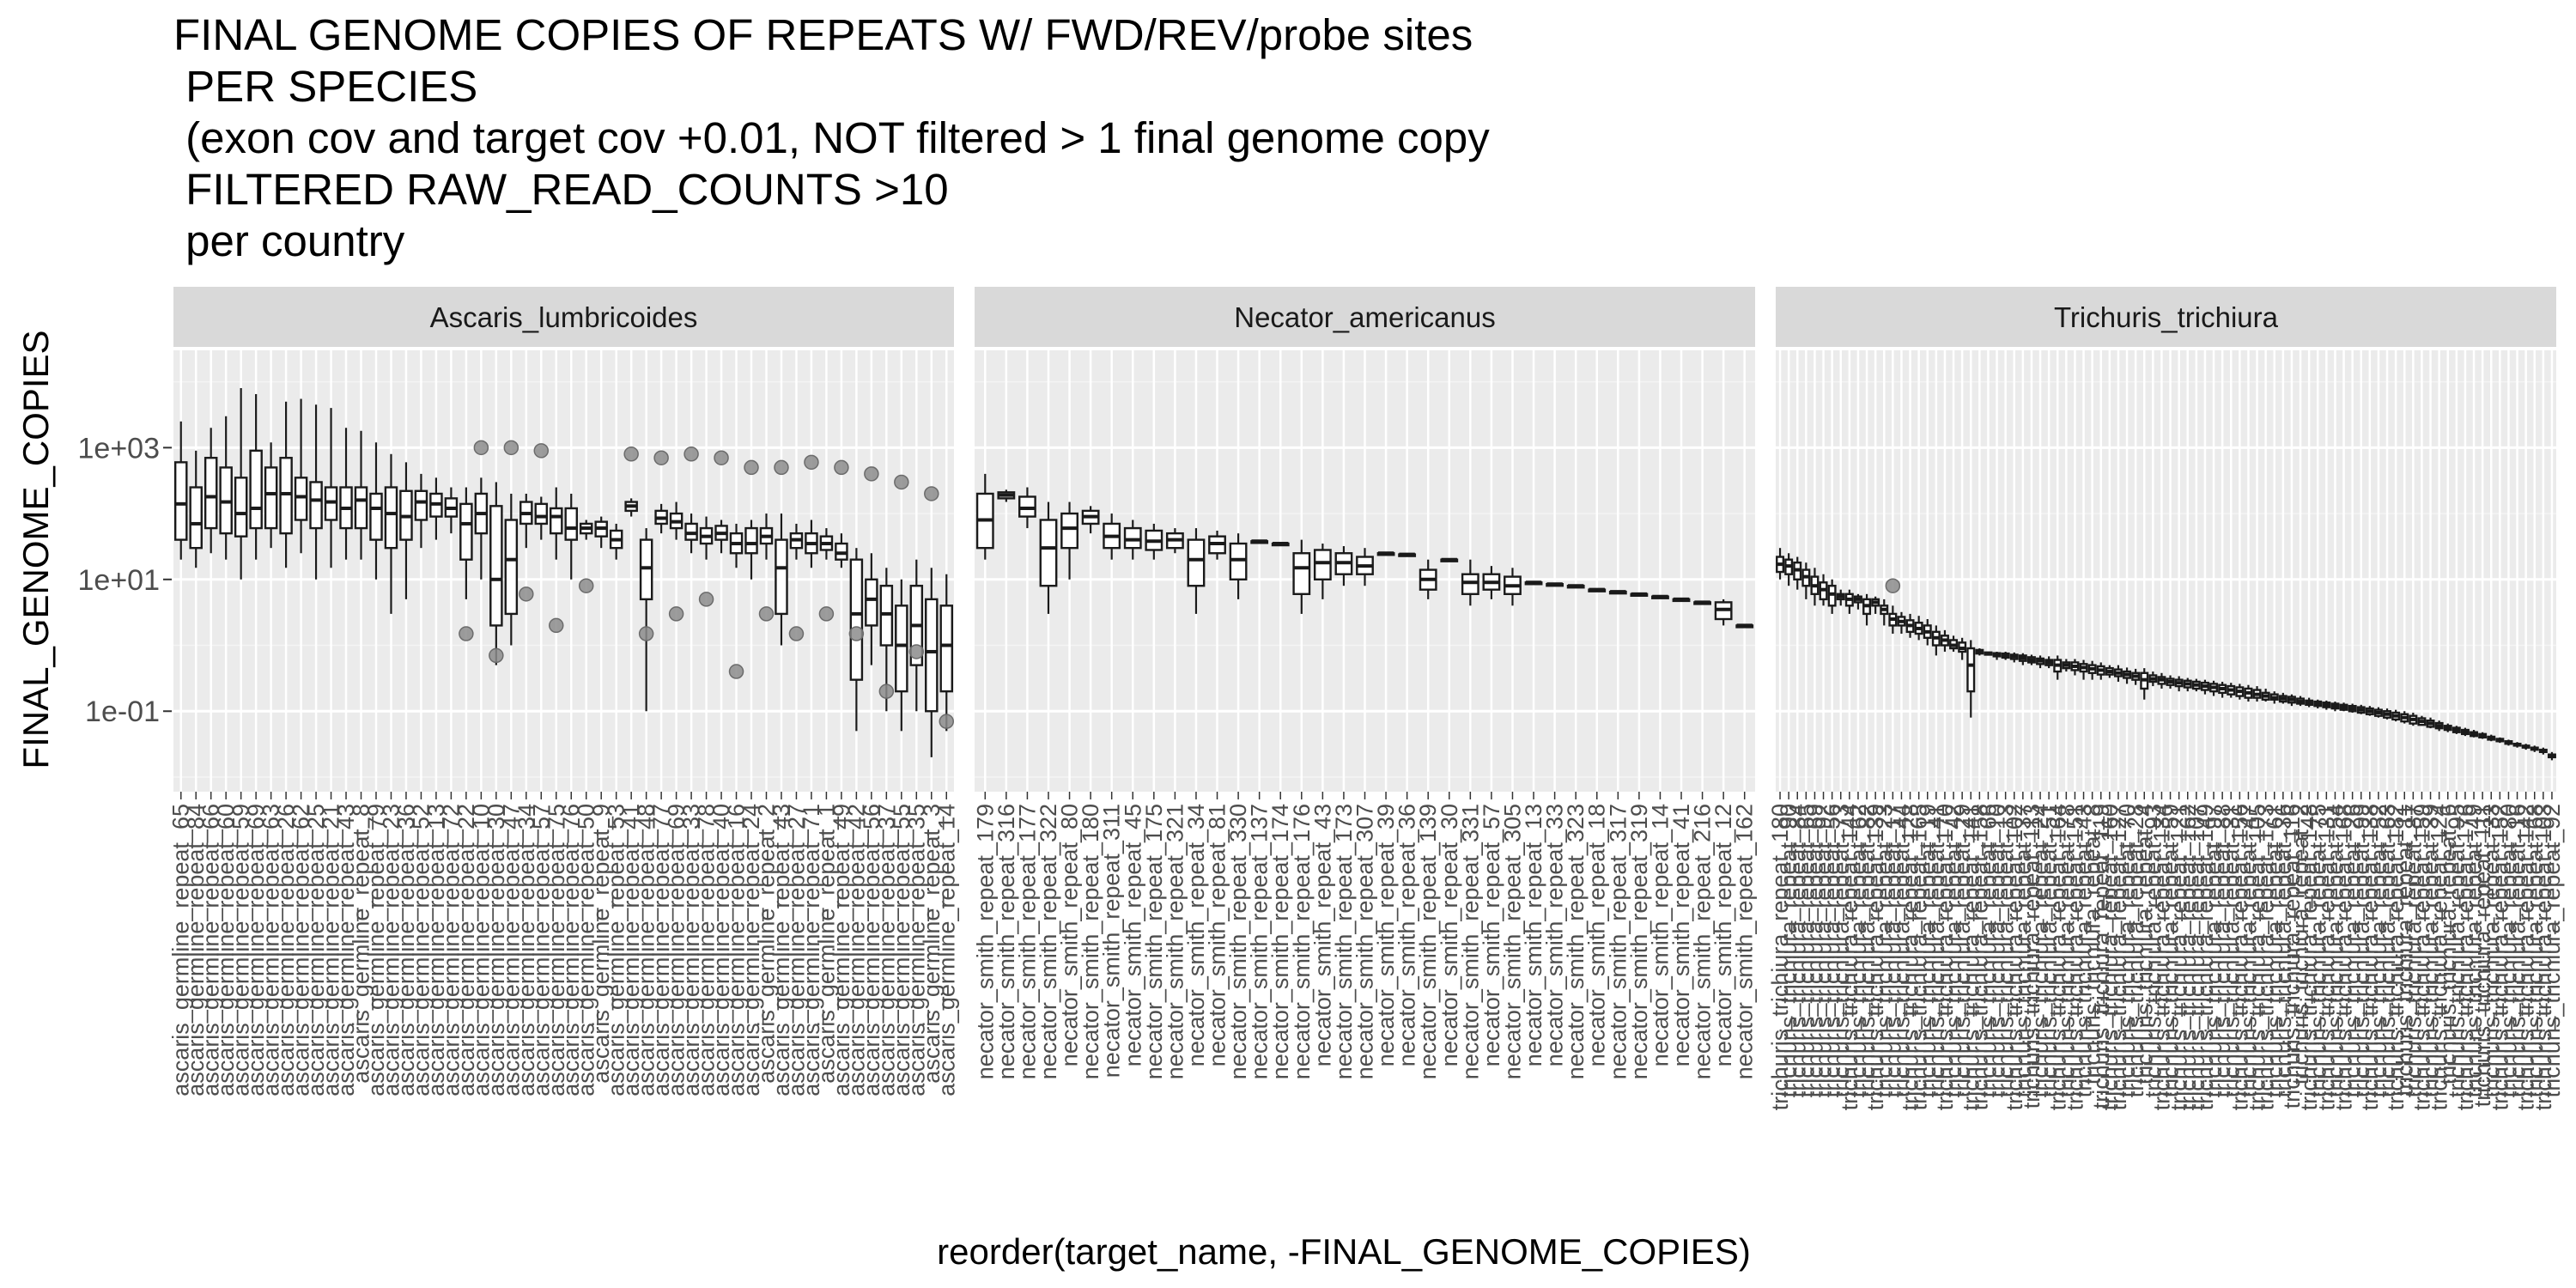  What do you see at coordinates (2006, 951) in the screenshot?
I see `x-tick-label: trichuris_trichiura_repeat_13` at bounding box center [2006, 951].